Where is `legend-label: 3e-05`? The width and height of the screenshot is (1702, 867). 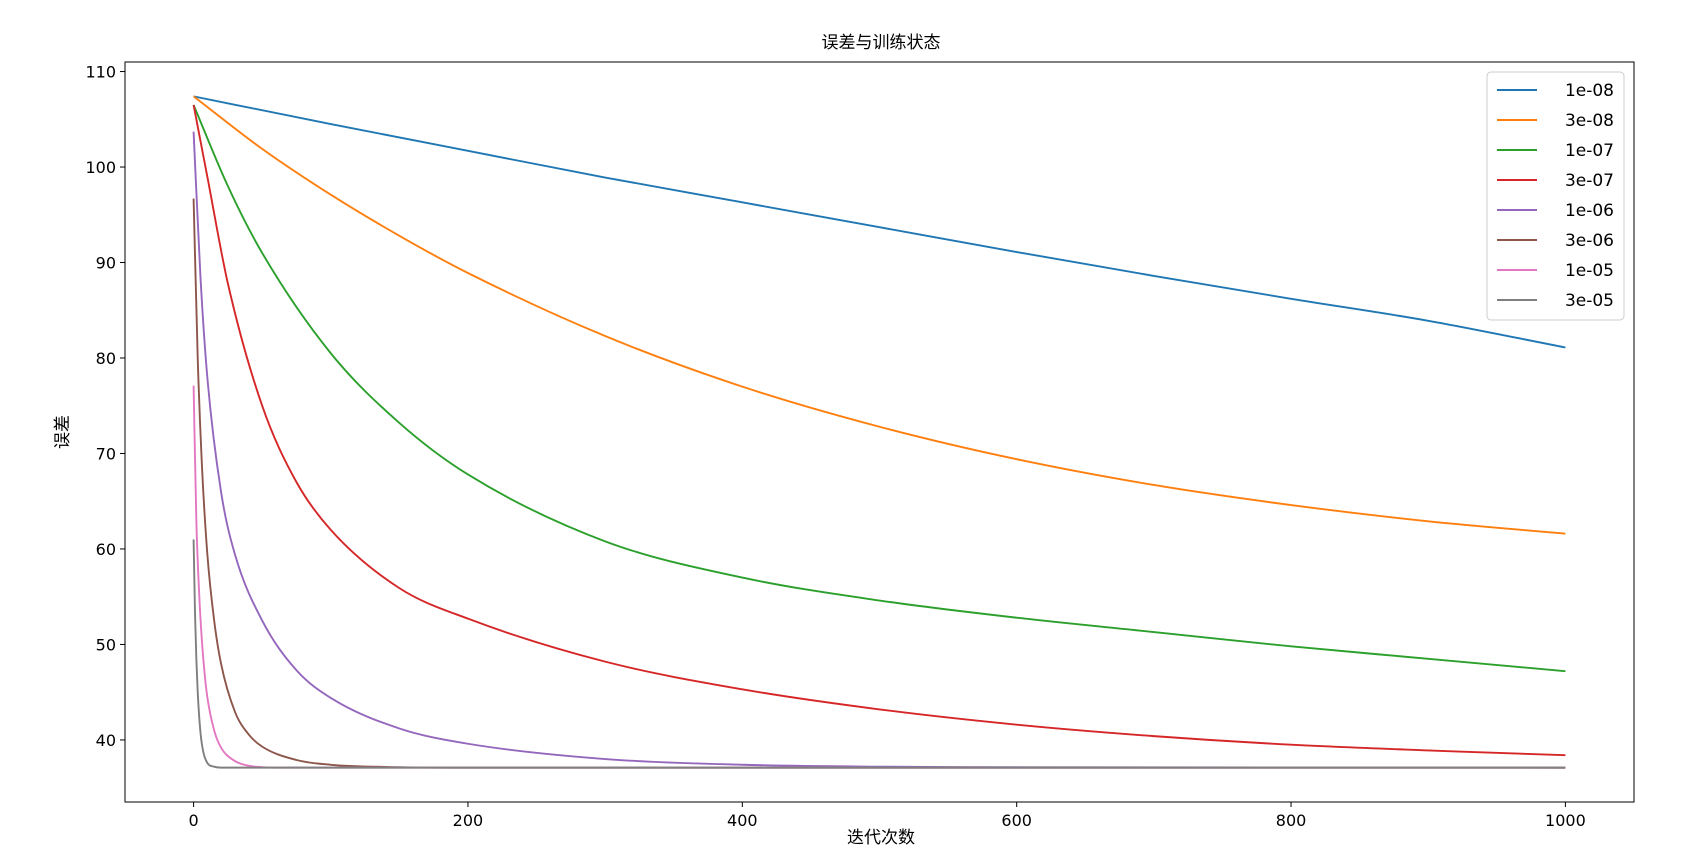 legend-label: 3e-05 is located at coordinates (1589, 301).